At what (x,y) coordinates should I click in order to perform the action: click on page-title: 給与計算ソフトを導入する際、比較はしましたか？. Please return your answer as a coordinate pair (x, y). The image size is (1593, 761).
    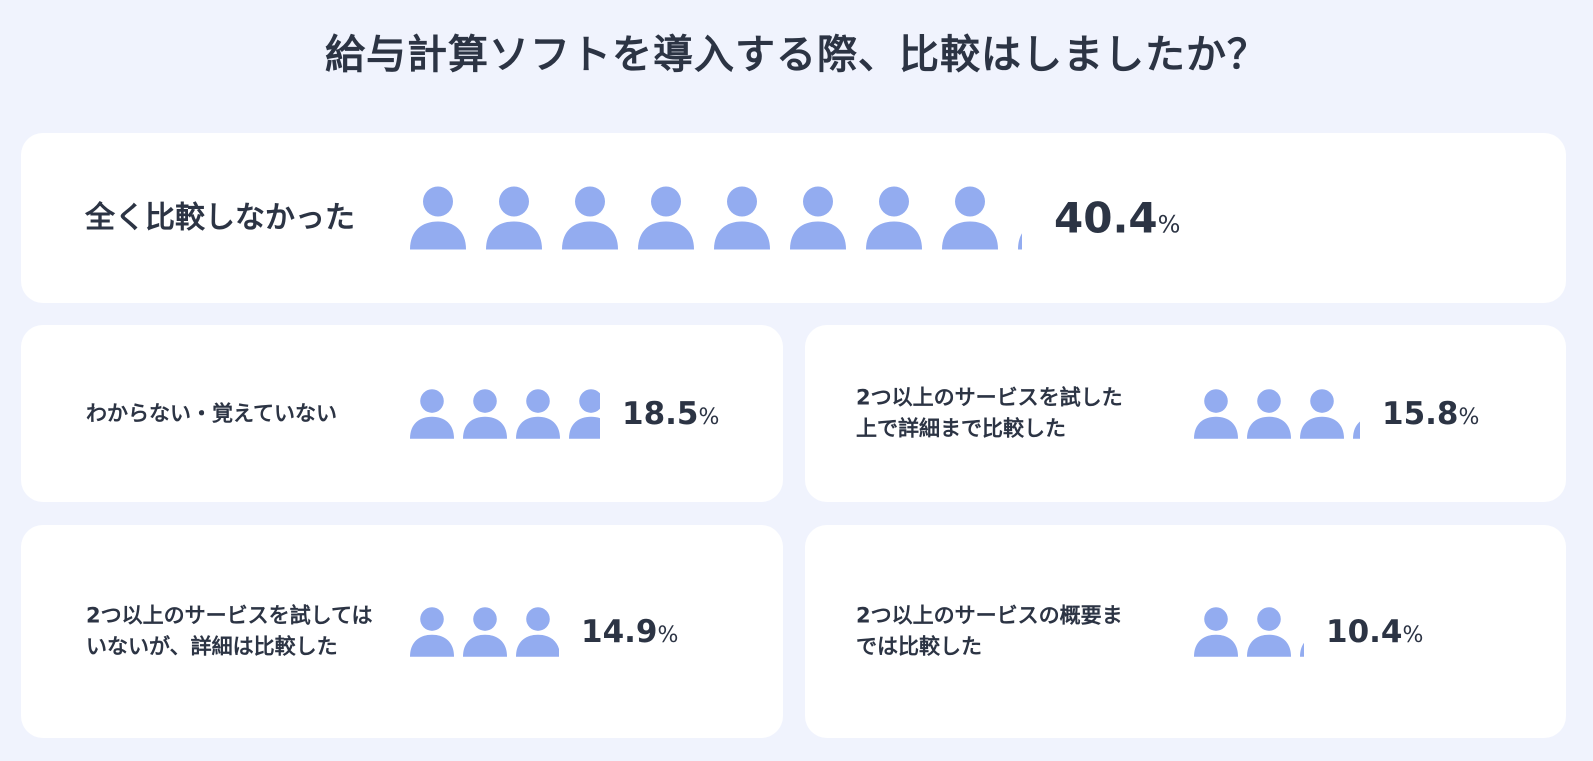
    Looking at the image, I should click on (796, 55).